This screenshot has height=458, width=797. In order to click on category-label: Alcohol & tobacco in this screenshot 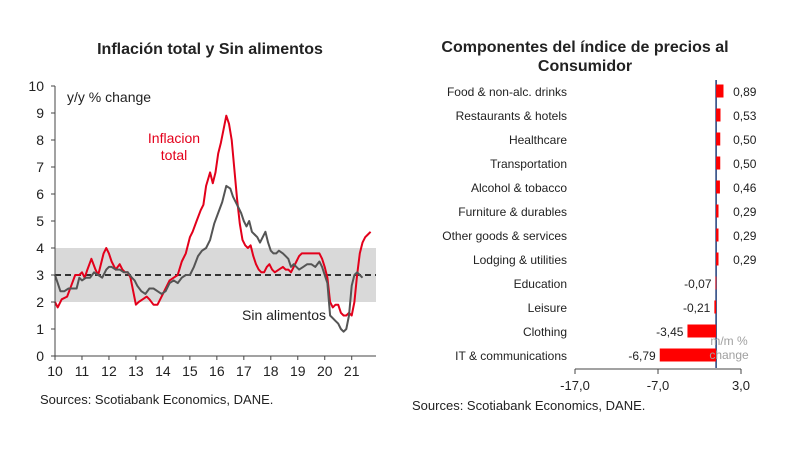, I will do `click(519, 188)`.